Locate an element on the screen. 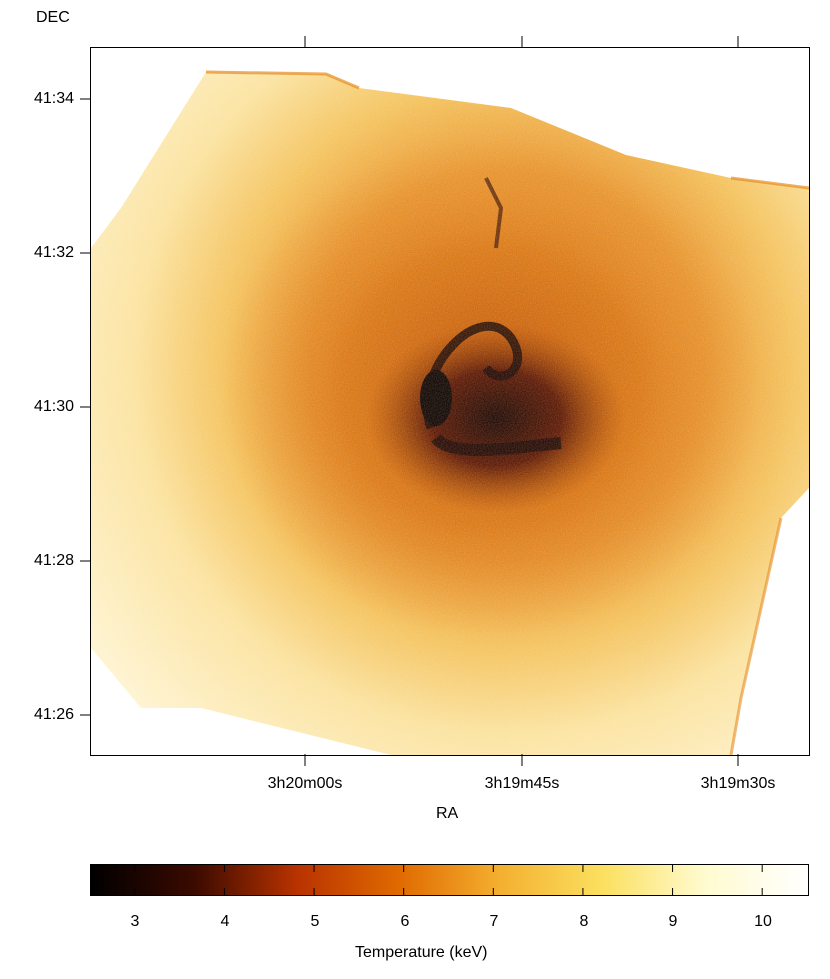 The width and height of the screenshot is (830, 979). colorbar-tick-label: 3 is located at coordinates (135, 921).